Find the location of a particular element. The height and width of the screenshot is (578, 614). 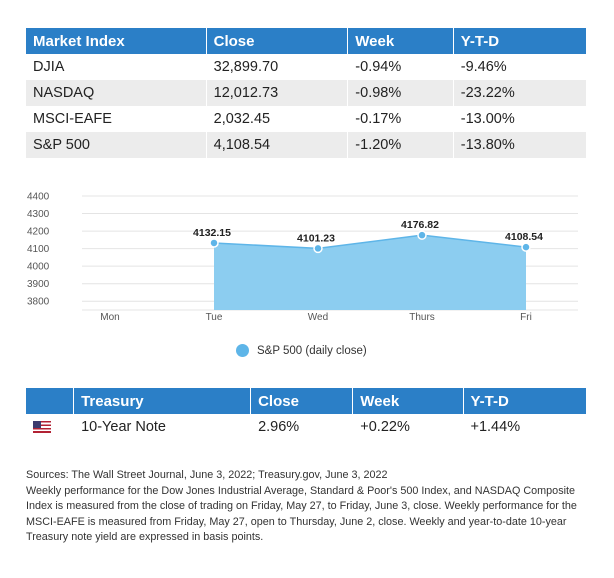

index-close: 32,899.70 is located at coordinates (276, 67).